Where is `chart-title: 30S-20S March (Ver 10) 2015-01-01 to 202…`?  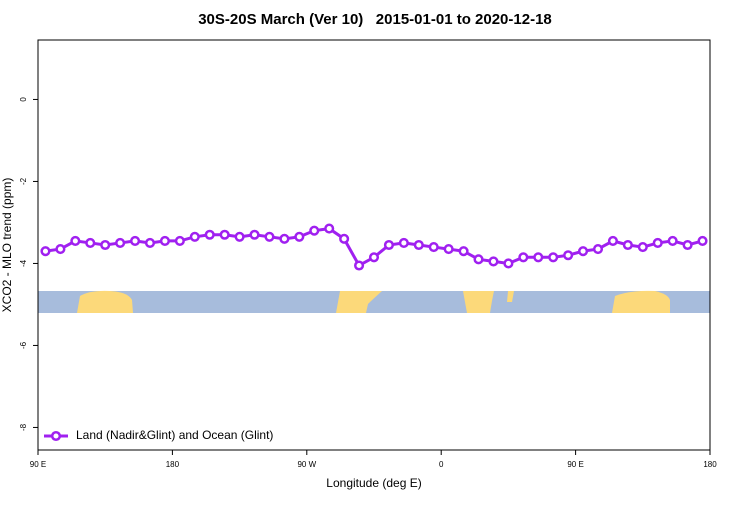 chart-title: 30S-20S March (Ver 10) 2015-01-01 to 202… is located at coordinates (375, 19).